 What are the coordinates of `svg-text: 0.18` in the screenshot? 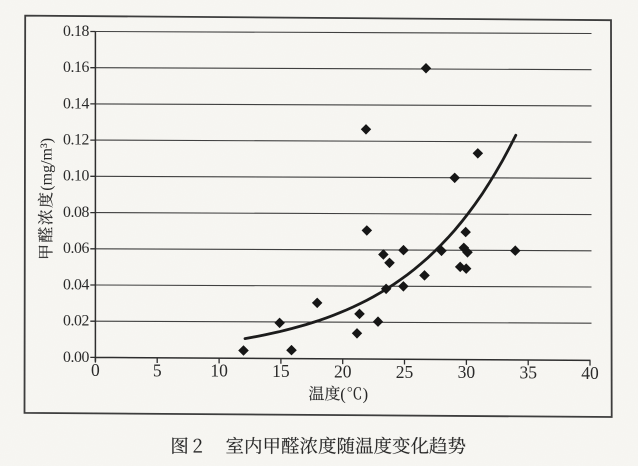 It's located at (76, 31).